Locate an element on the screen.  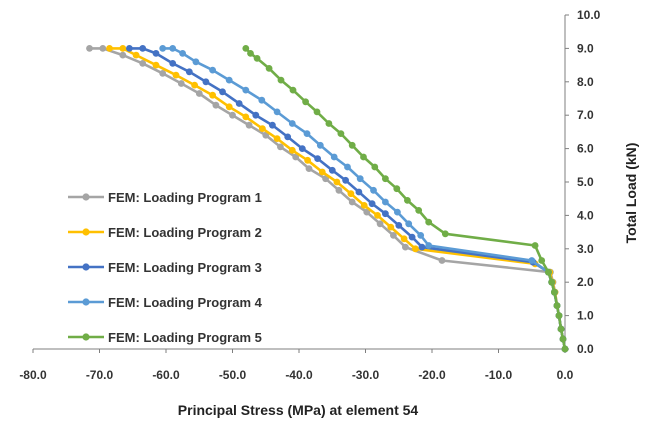
y-tick-label: 3.0 is located at coordinates (585, 249).